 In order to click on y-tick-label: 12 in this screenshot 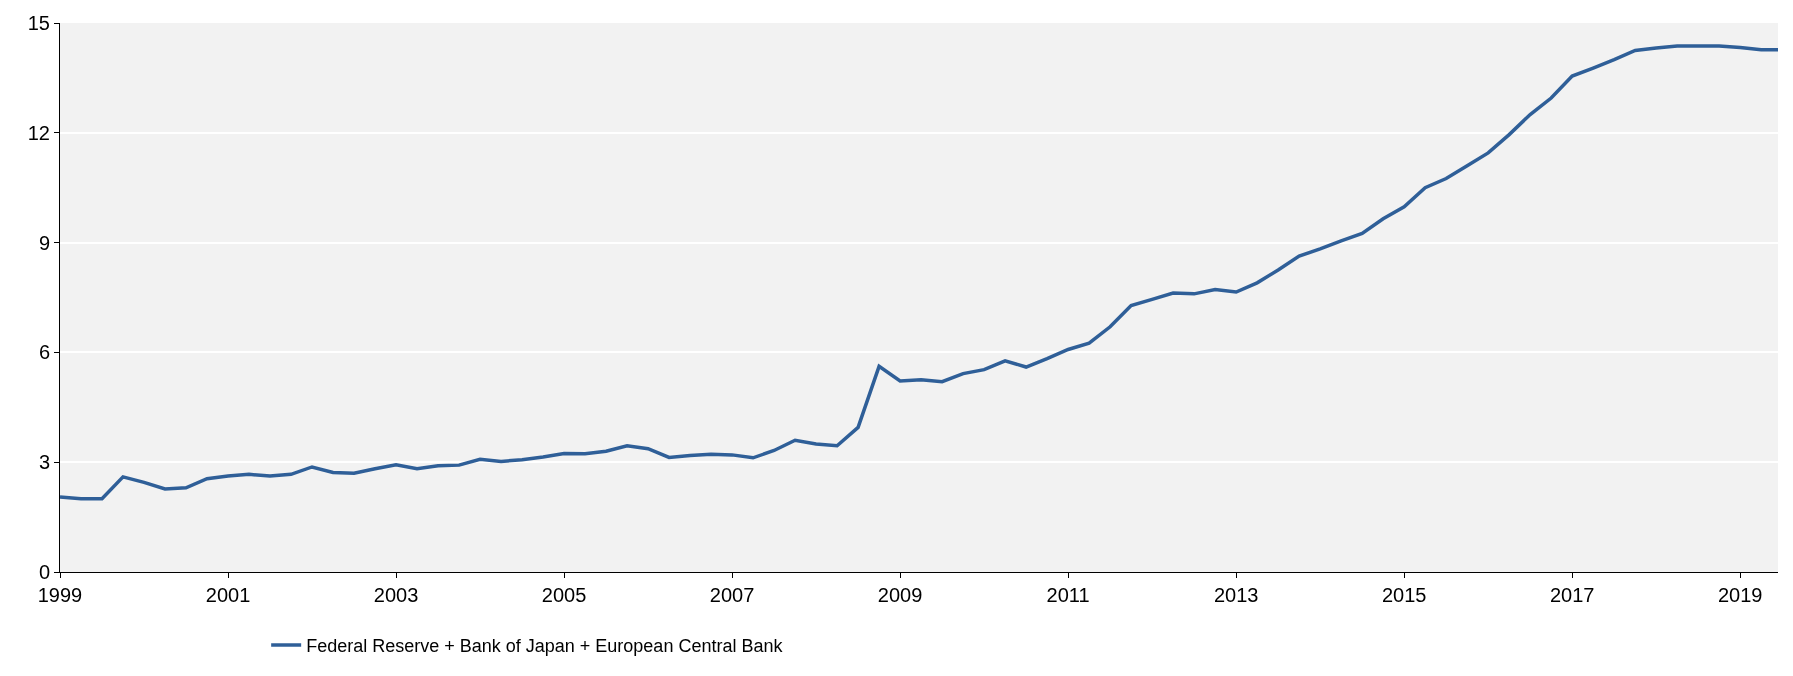, I will do `click(38, 132)`.